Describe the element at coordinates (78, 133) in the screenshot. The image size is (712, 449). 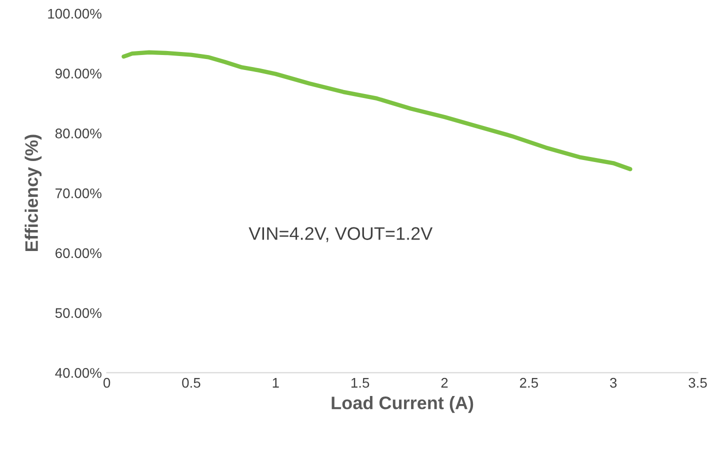
I see `y-tick-label: 80.00%` at that location.